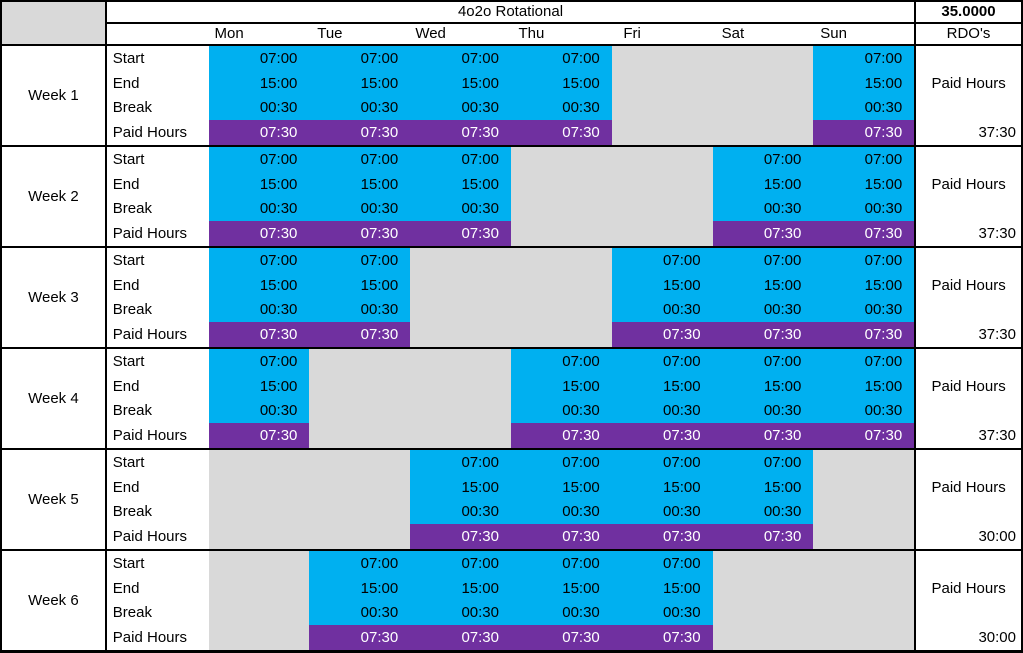 This screenshot has height=653, width=1023. What do you see at coordinates (531, 33) in the screenshot?
I see `day-header-thu: Thu` at bounding box center [531, 33].